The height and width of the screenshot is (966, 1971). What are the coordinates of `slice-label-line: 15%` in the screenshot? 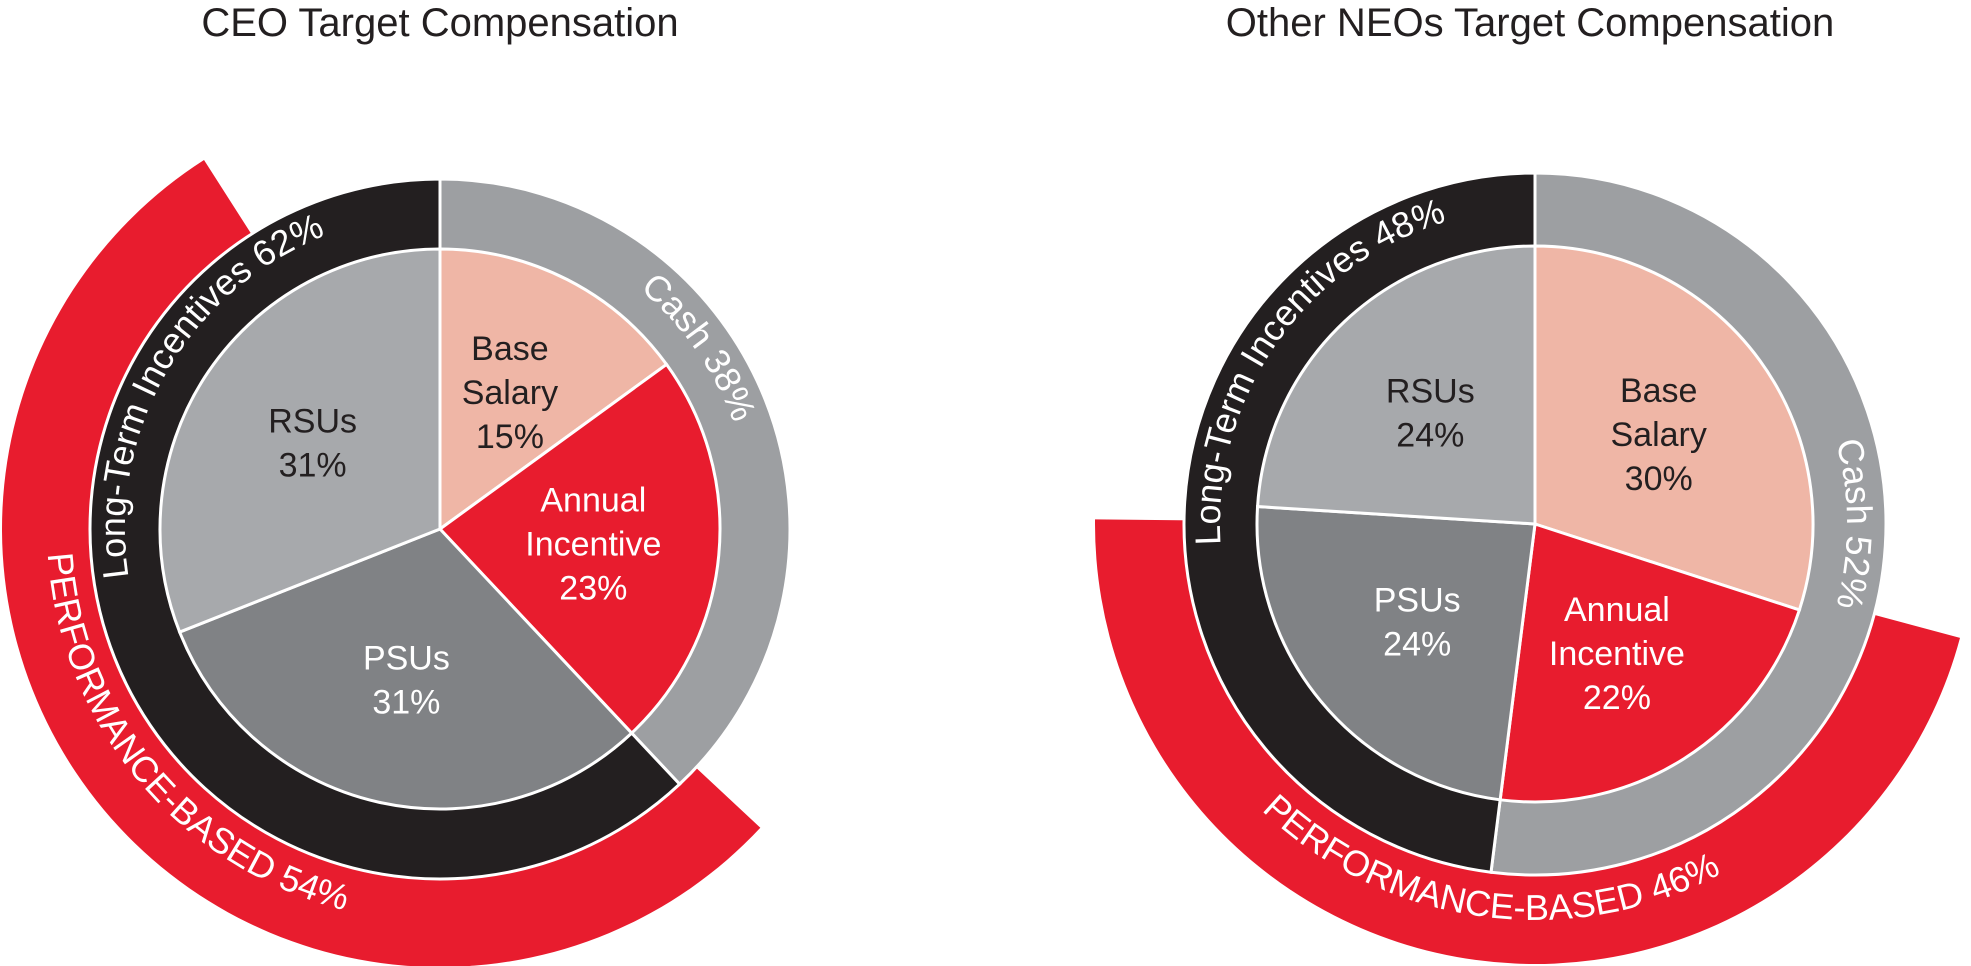 It's located at (510, 437).